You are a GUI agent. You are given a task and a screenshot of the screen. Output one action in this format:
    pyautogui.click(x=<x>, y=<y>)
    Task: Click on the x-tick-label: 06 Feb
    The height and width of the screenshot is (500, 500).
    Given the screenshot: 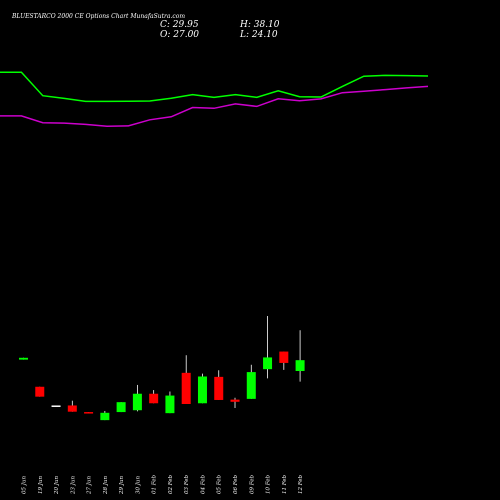 What is the action you would take?
    pyautogui.click(x=236, y=484)
    